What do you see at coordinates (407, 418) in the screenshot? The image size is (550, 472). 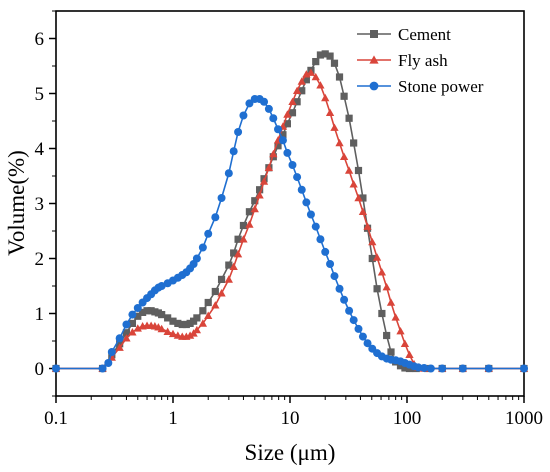 I see `x-tick-label: 100` at bounding box center [407, 418].